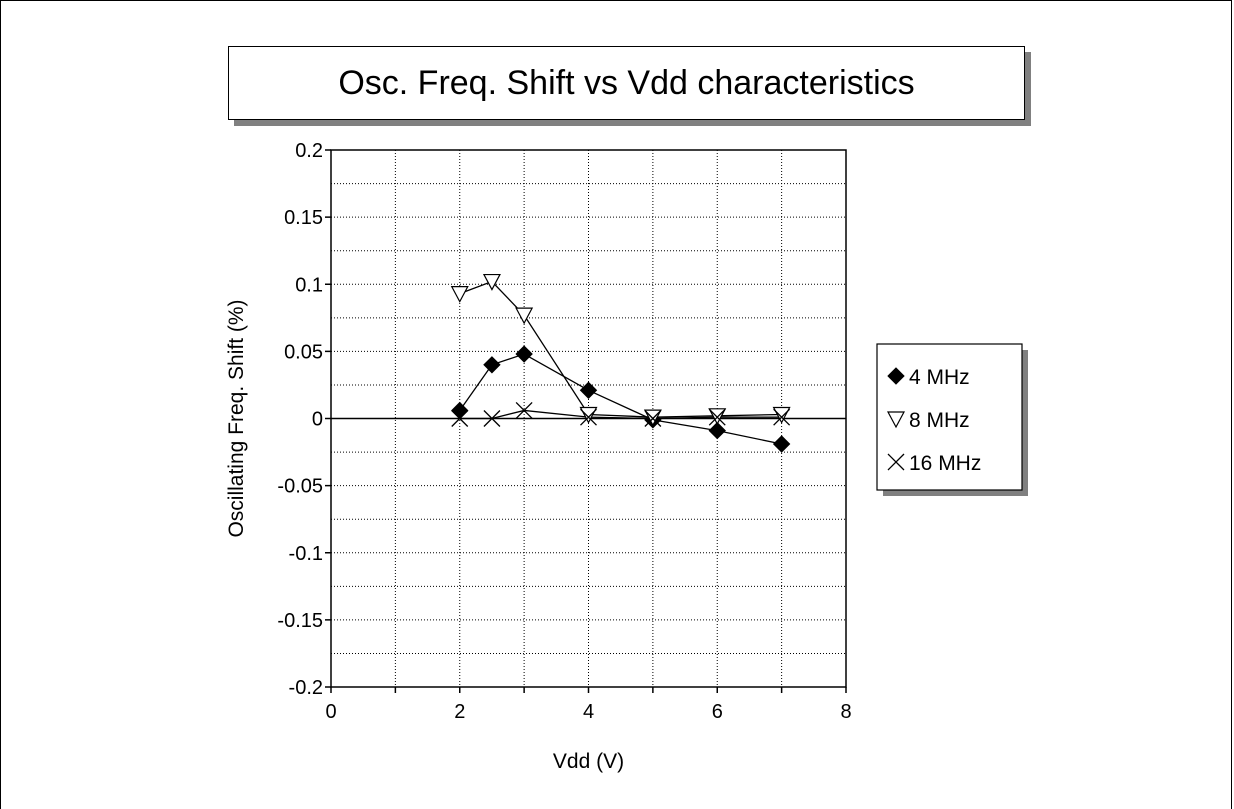  What do you see at coordinates (459, 712) in the screenshot?
I see `x-tick-label: 2` at bounding box center [459, 712].